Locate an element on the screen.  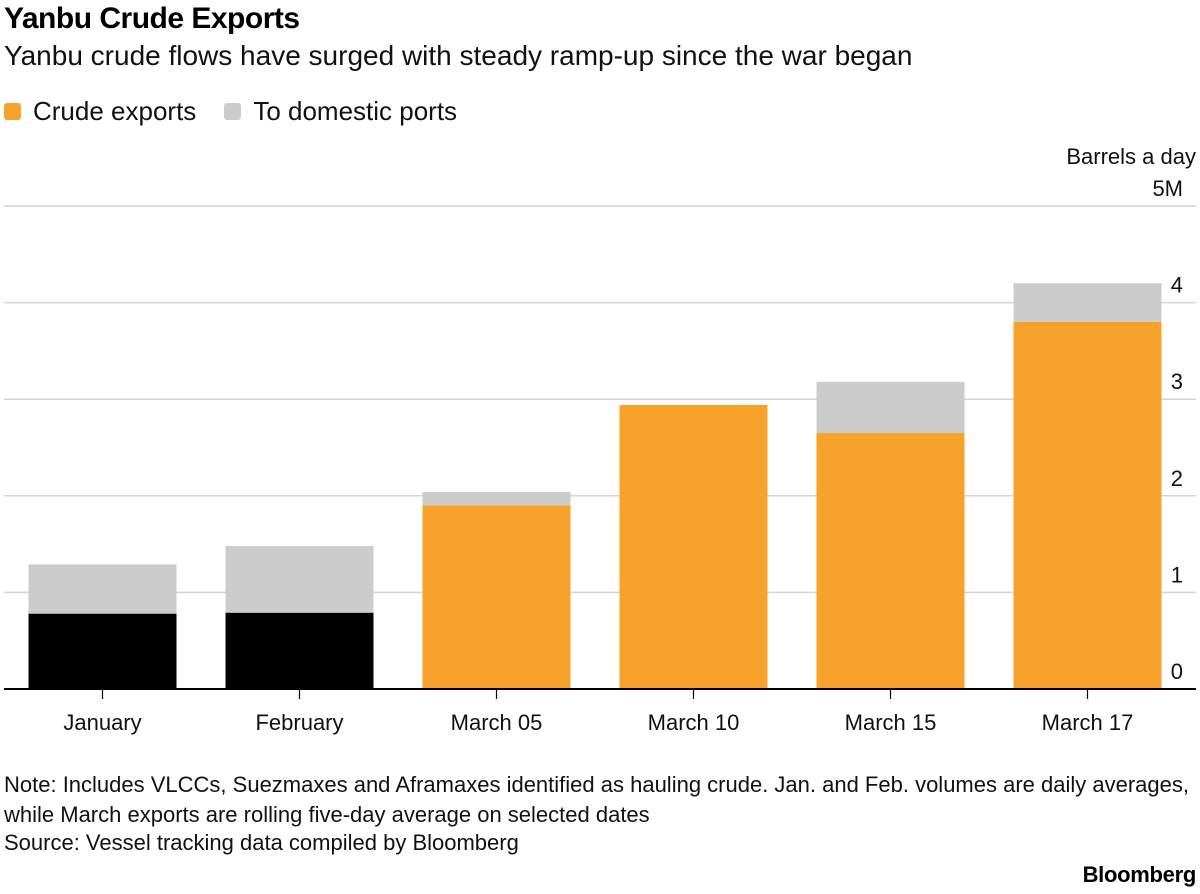
x-tick-label-0: January is located at coordinates (102, 722).